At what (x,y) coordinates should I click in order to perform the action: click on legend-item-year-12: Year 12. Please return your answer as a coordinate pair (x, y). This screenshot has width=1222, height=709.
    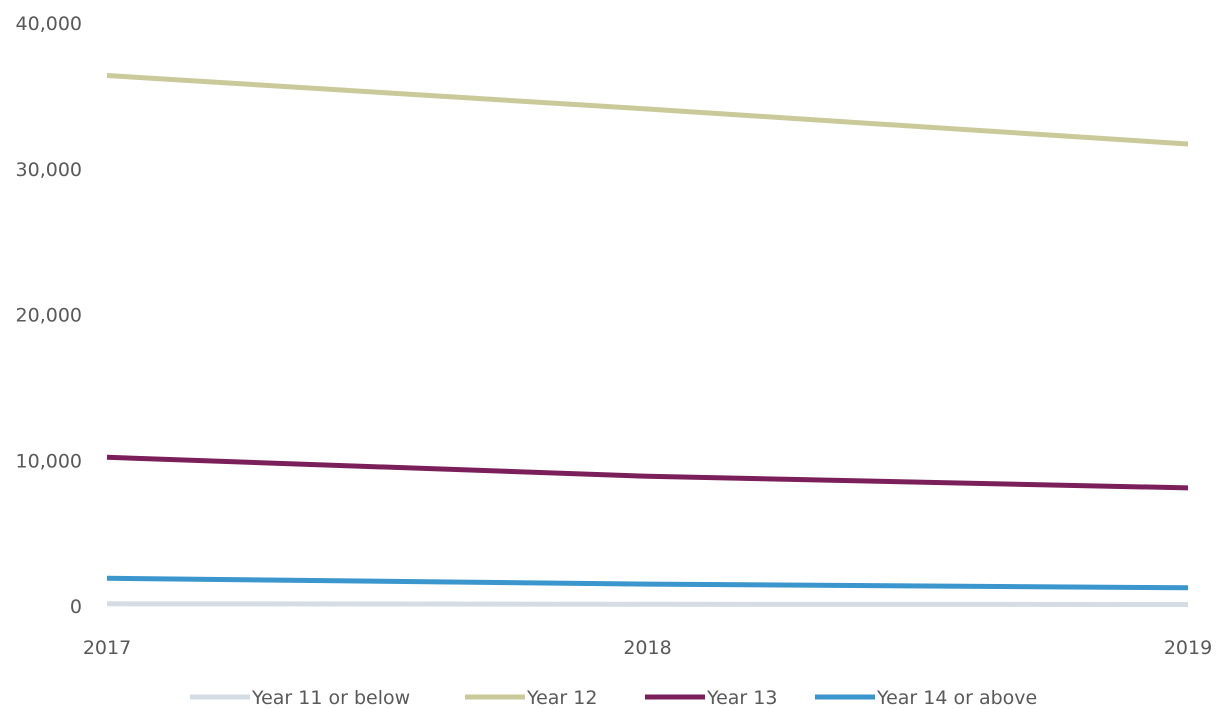
    Looking at the image, I should click on (531, 698).